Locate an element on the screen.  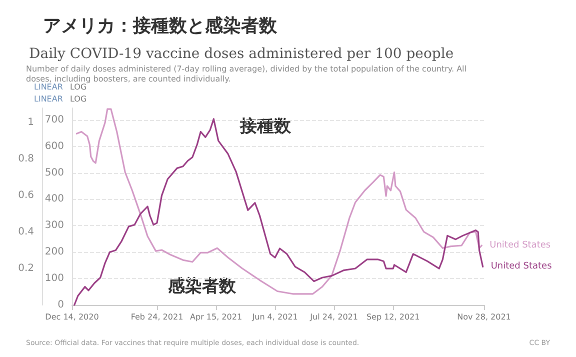
x-tick-label: Nov 28, 2021 is located at coordinates (484, 317).